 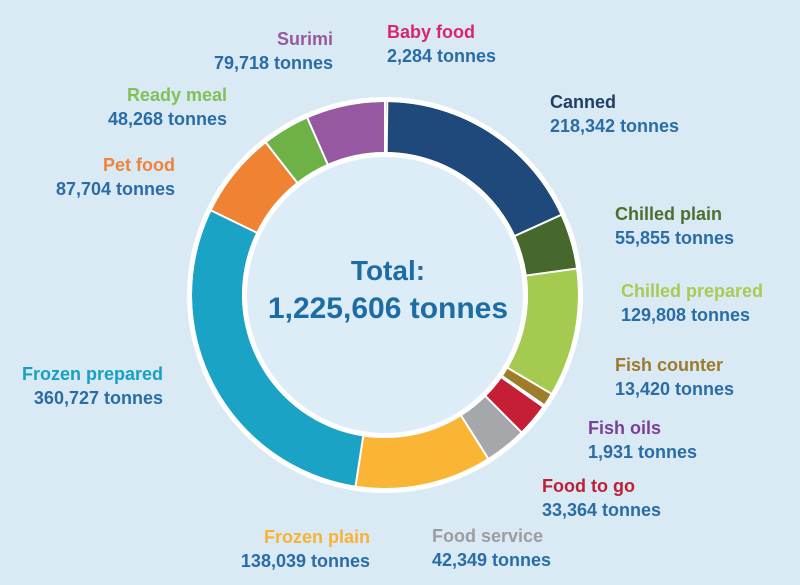 What do you see at coordinates (167, 107) in the screenshot?
I see `segment-callout-ready-meal: Ready meal 48,268 tonnes` at bounding box center [167, 107].